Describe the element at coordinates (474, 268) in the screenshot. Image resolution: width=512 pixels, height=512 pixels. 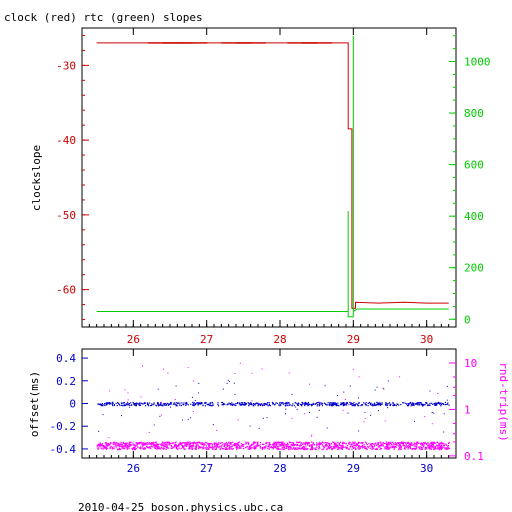
I see `top-y2-tick-label: 200` at that location.